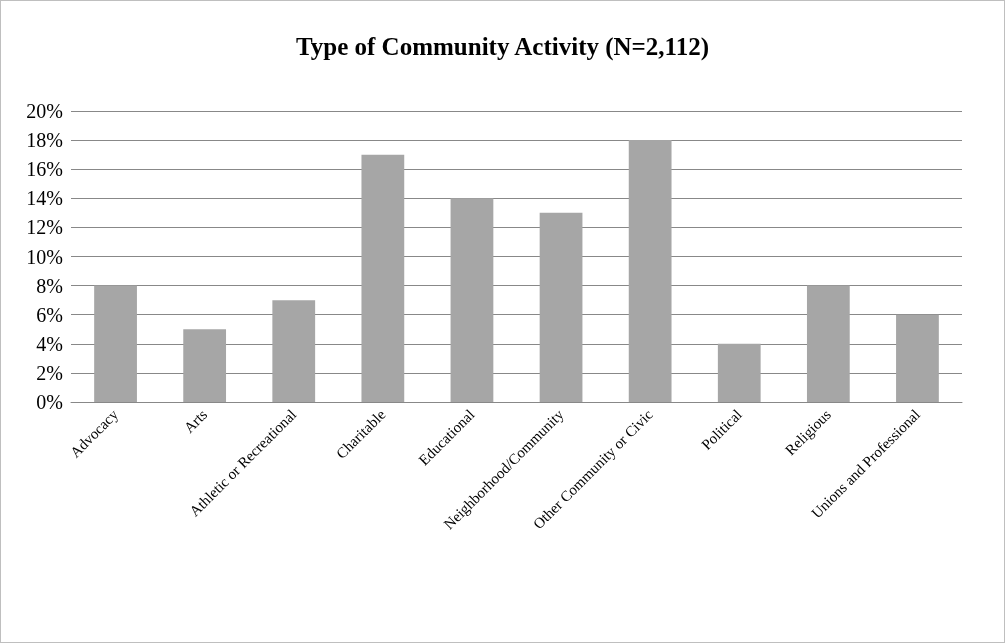 Image resolution: width=1005 pixels, height=643 pixels. What do you see at coordinates (49, 314) in the screenshot?
I see `y-tick-label: 6%` at bounding box center [49, 314].